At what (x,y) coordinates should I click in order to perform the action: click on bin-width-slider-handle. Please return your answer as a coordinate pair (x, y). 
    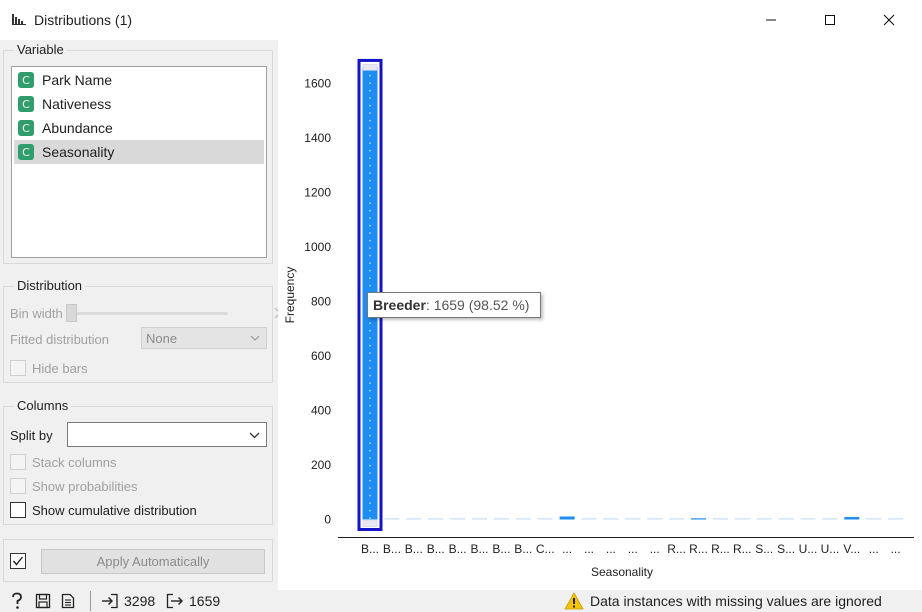
    Looking at the image, I should click on (71, 313).